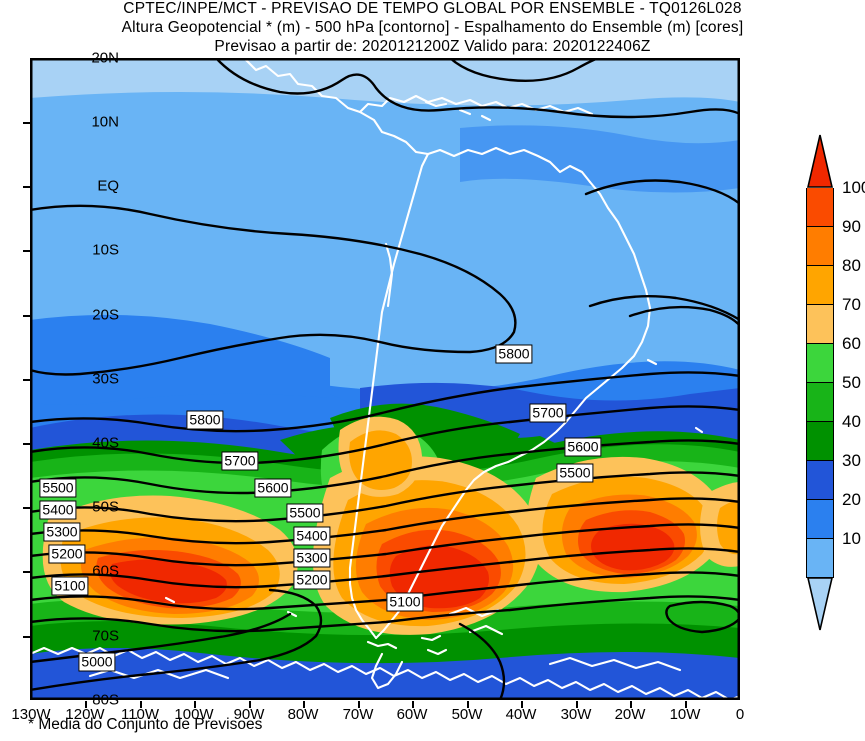 The width and height of the screenshot is (865, 741). What do you see at coordinates (685, 714) in the screenshot?
I see `x-axis-label: 10W` at bounding box center [685, 714].